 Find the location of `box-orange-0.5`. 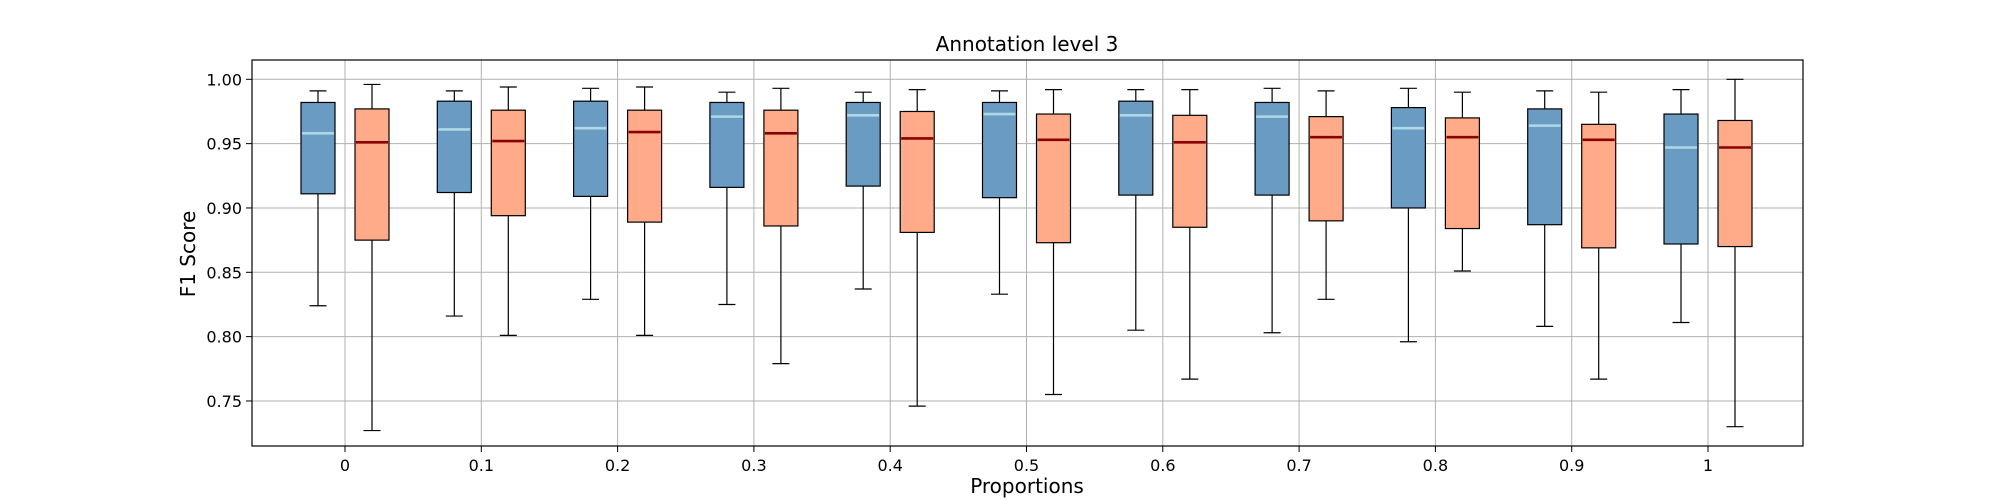

box-orange-0.5 is located at coordinates (1053, 242).